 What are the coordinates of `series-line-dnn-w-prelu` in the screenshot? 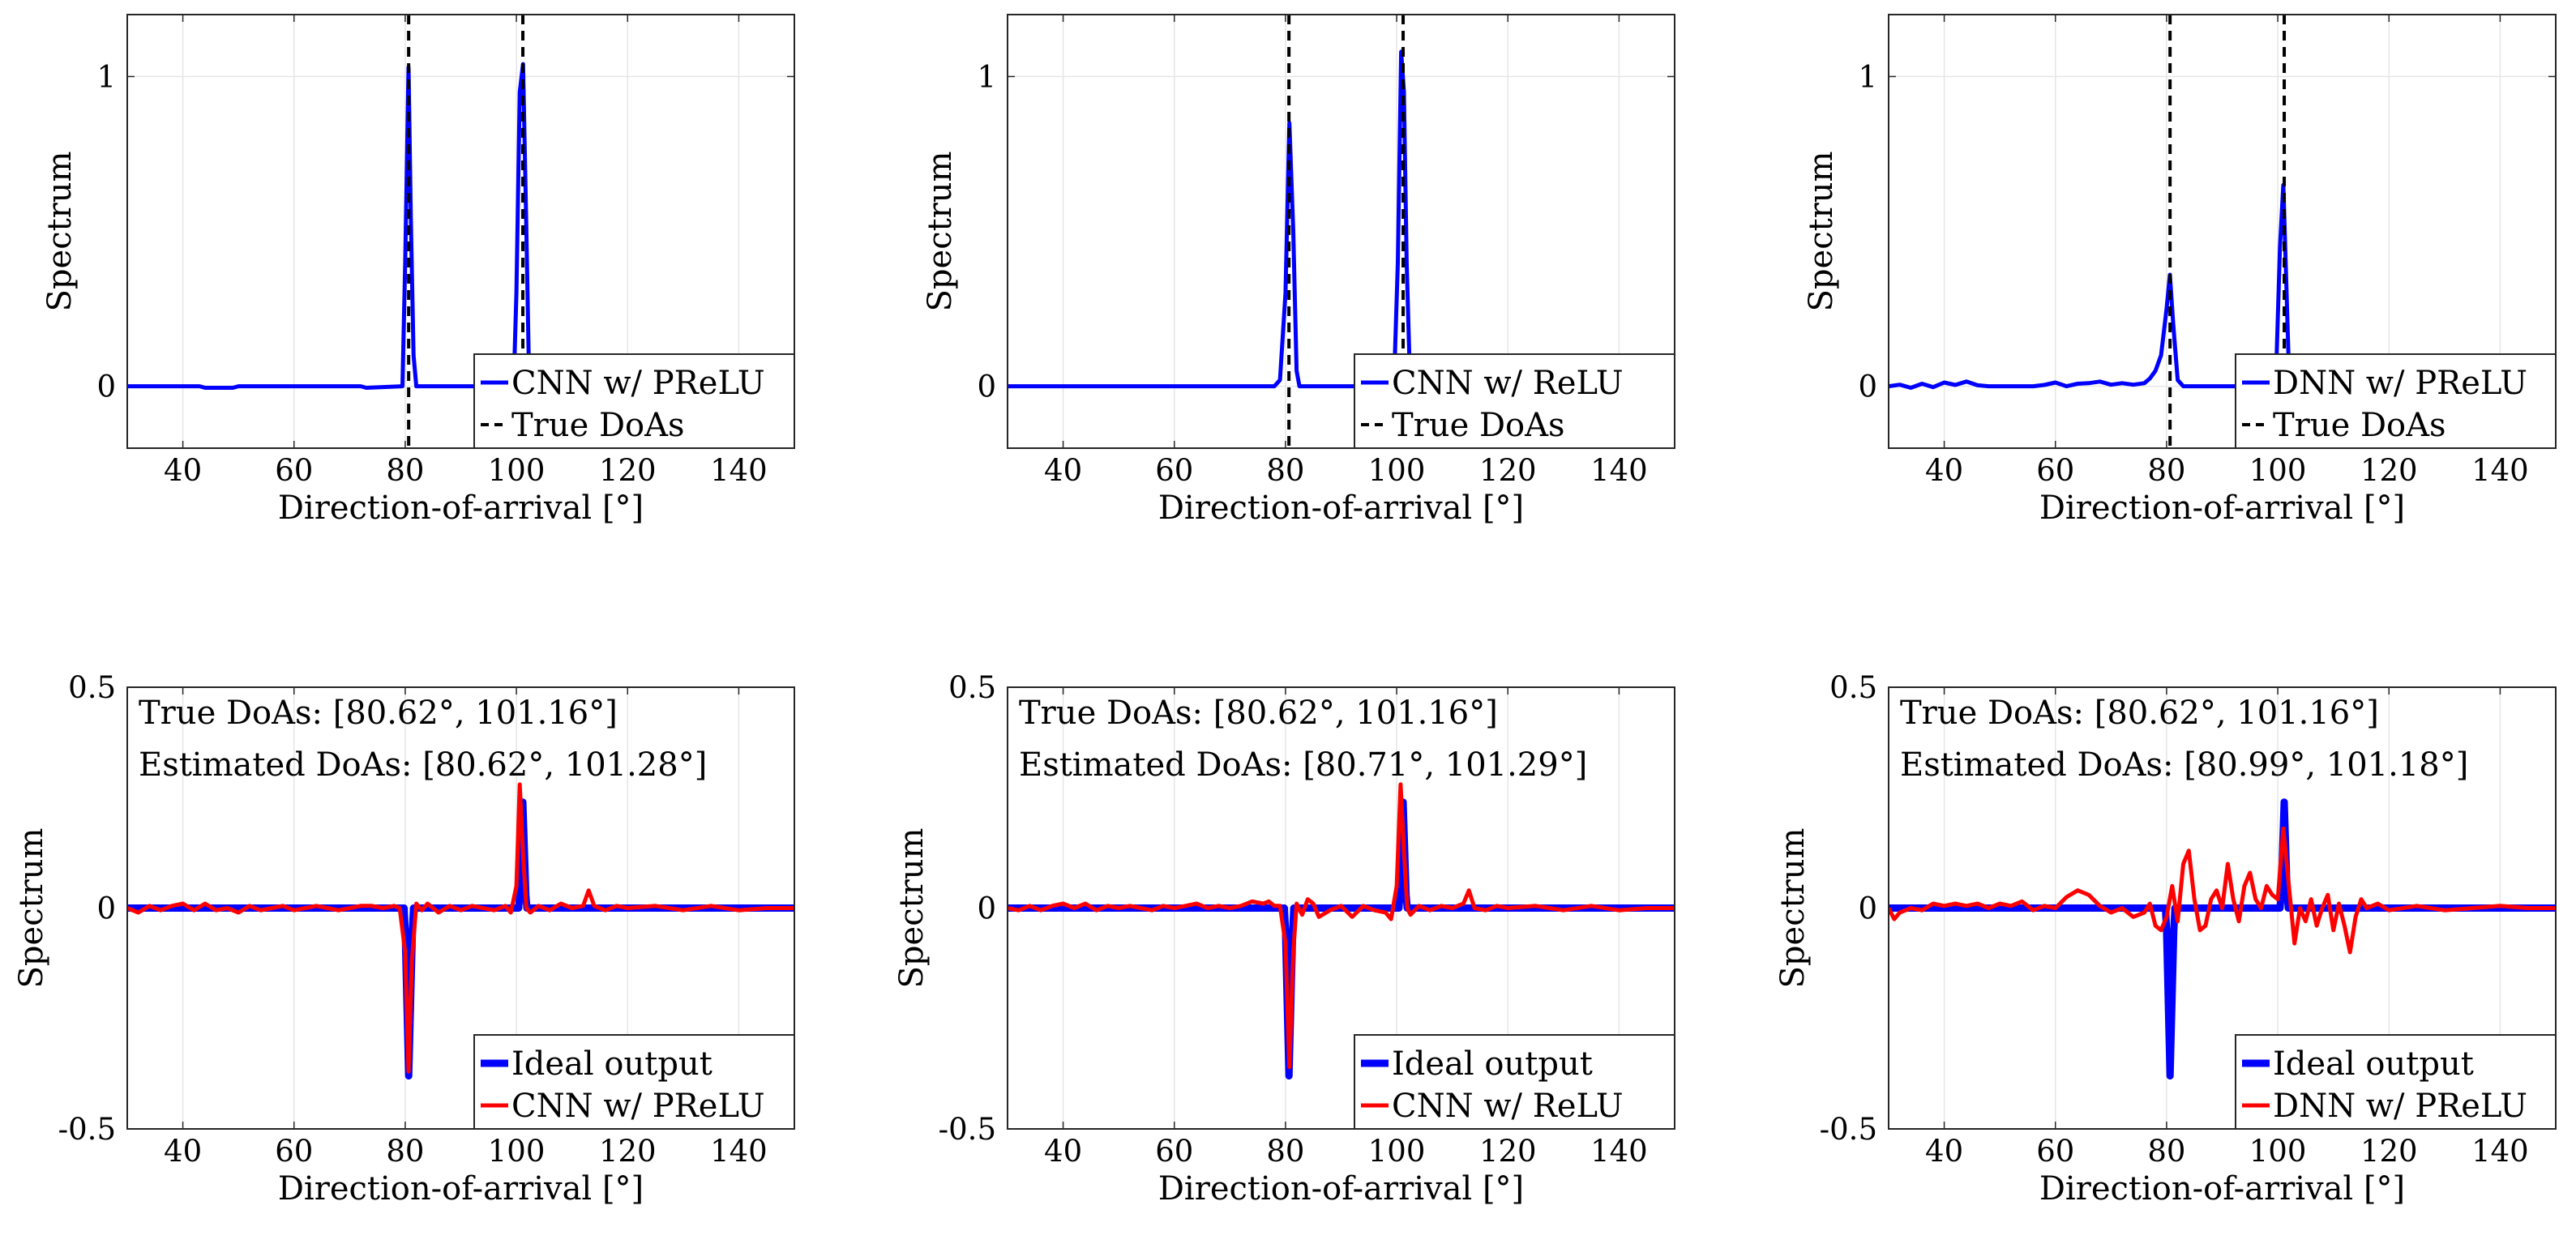 It's located at (2222, 890).